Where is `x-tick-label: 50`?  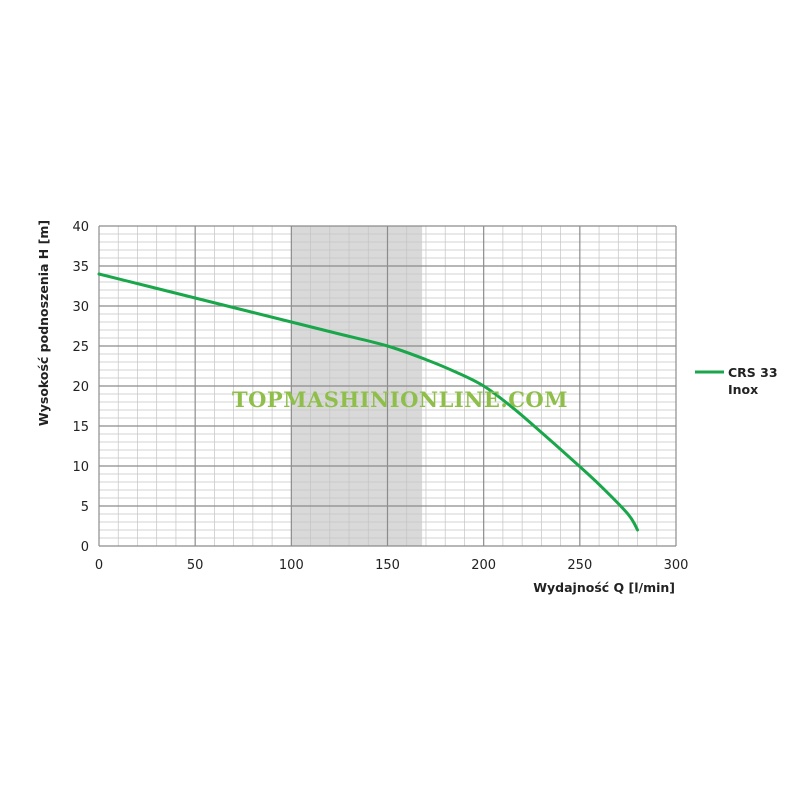 x-tick-label: 50 is located at coordinates (195, 565).